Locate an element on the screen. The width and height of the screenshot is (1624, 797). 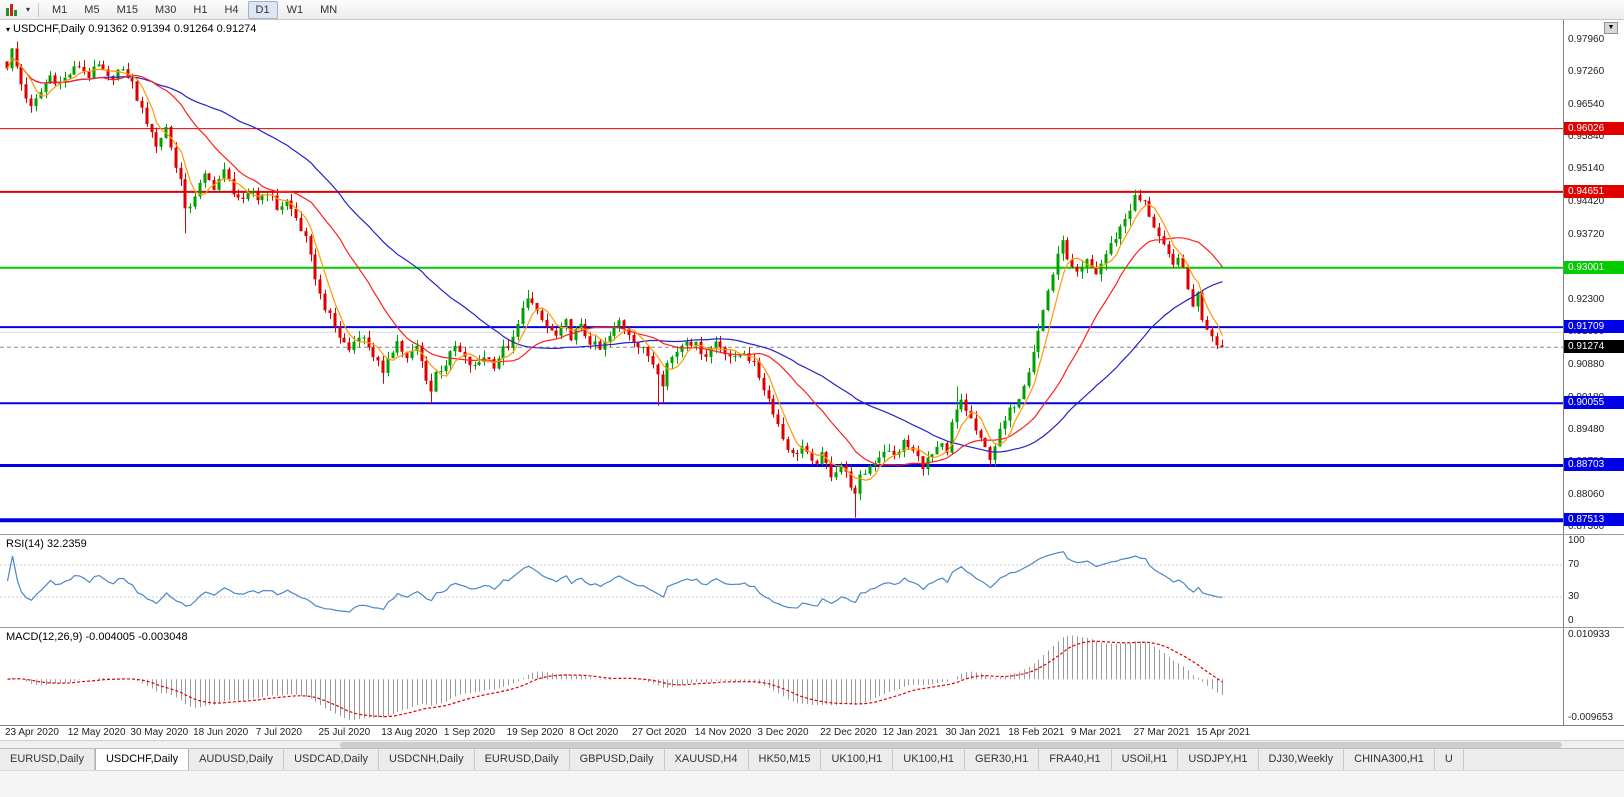
timeframe-buttons: M1 M5 M15 M30 H1 H4 D1 W1 MN is located at coordinates (194, 9).